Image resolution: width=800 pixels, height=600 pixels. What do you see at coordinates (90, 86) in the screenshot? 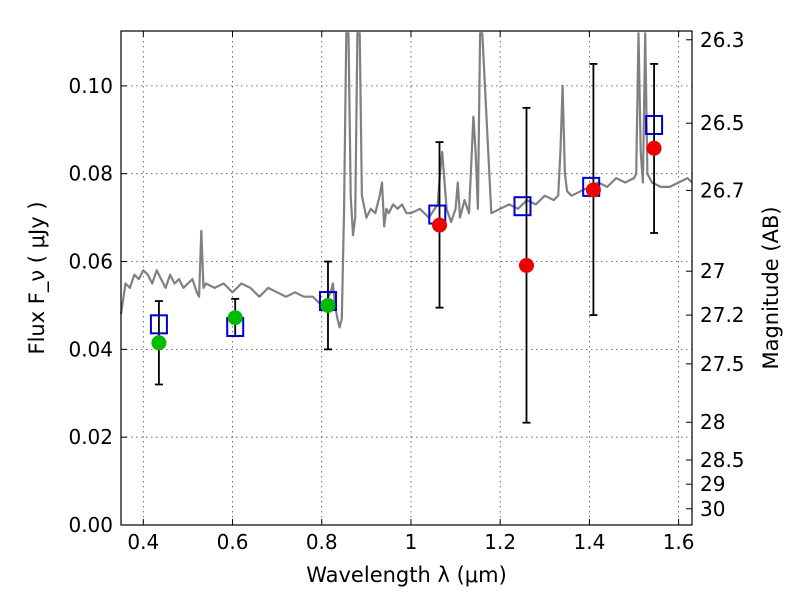
I see `y-tick-label: 0.10` at bounding box center [90, 86].